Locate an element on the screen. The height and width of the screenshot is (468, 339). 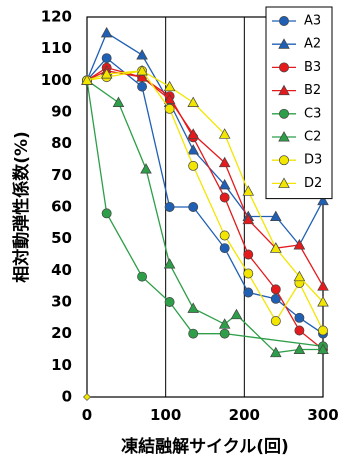
y-tick-label: 20 is located at coordinates (61, 333).